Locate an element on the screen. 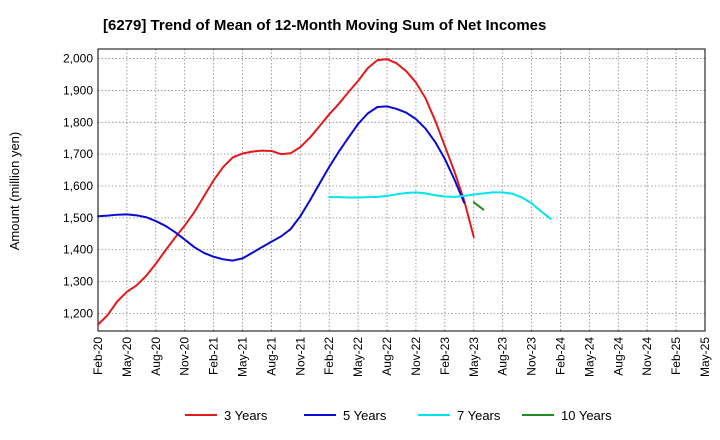  x-tick-label: Aug-24 is located at coordinates (618, 356).